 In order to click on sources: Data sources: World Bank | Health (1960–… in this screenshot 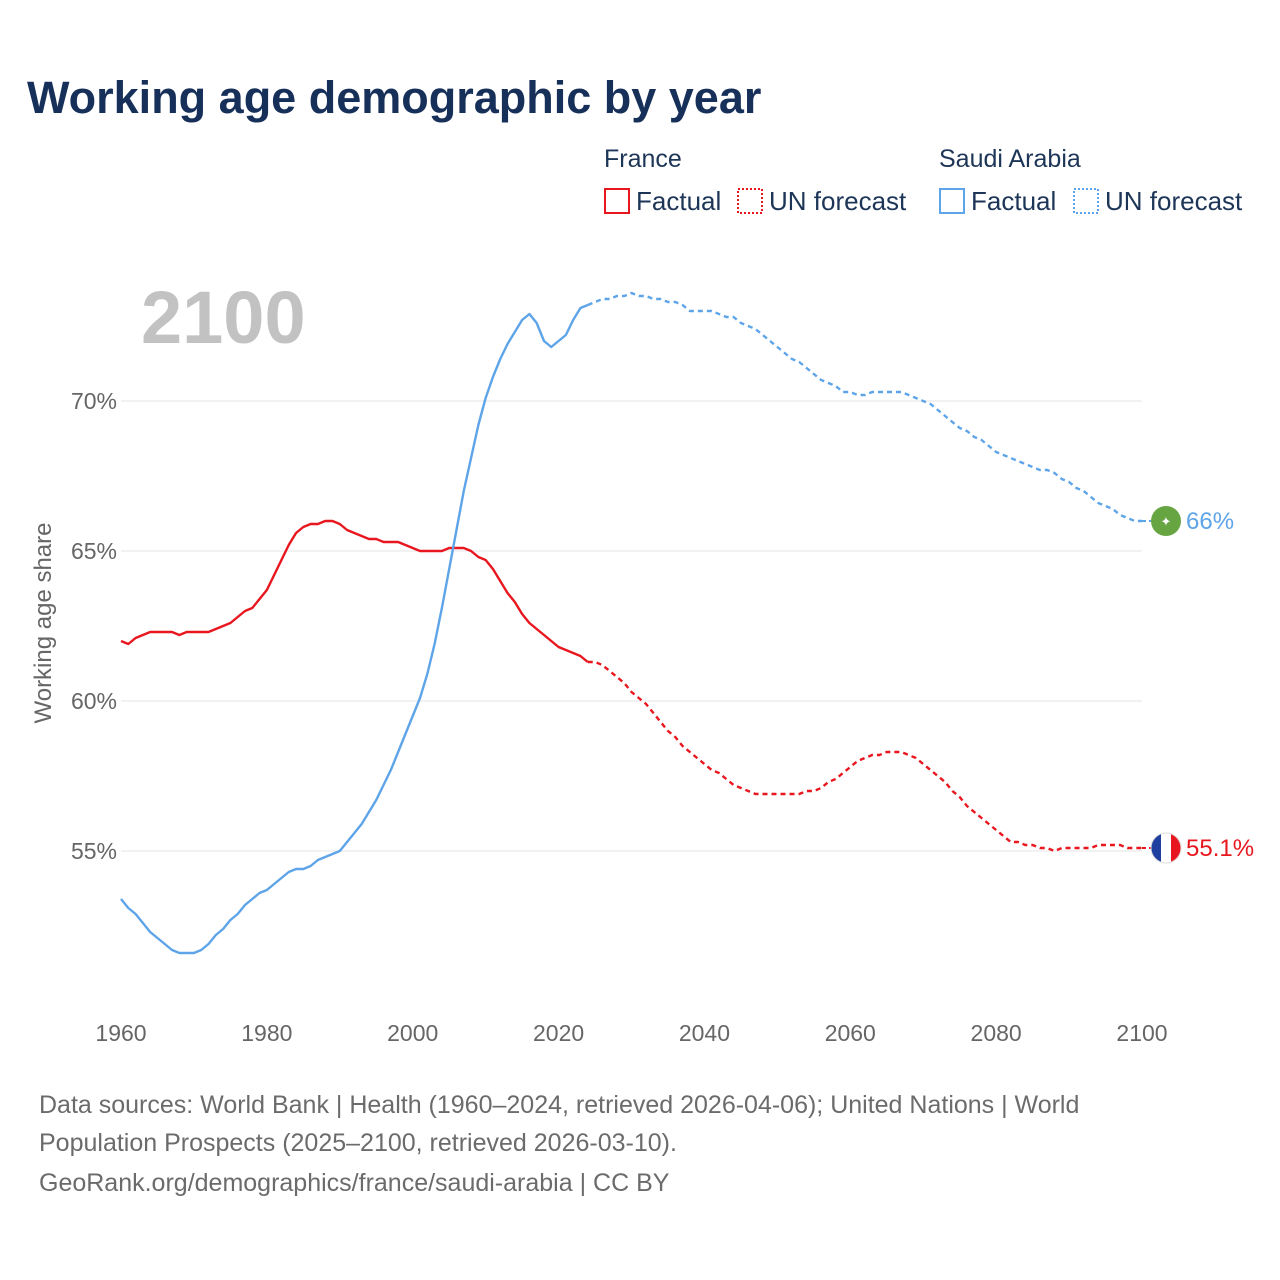, I will do `click(559, 1144)`.